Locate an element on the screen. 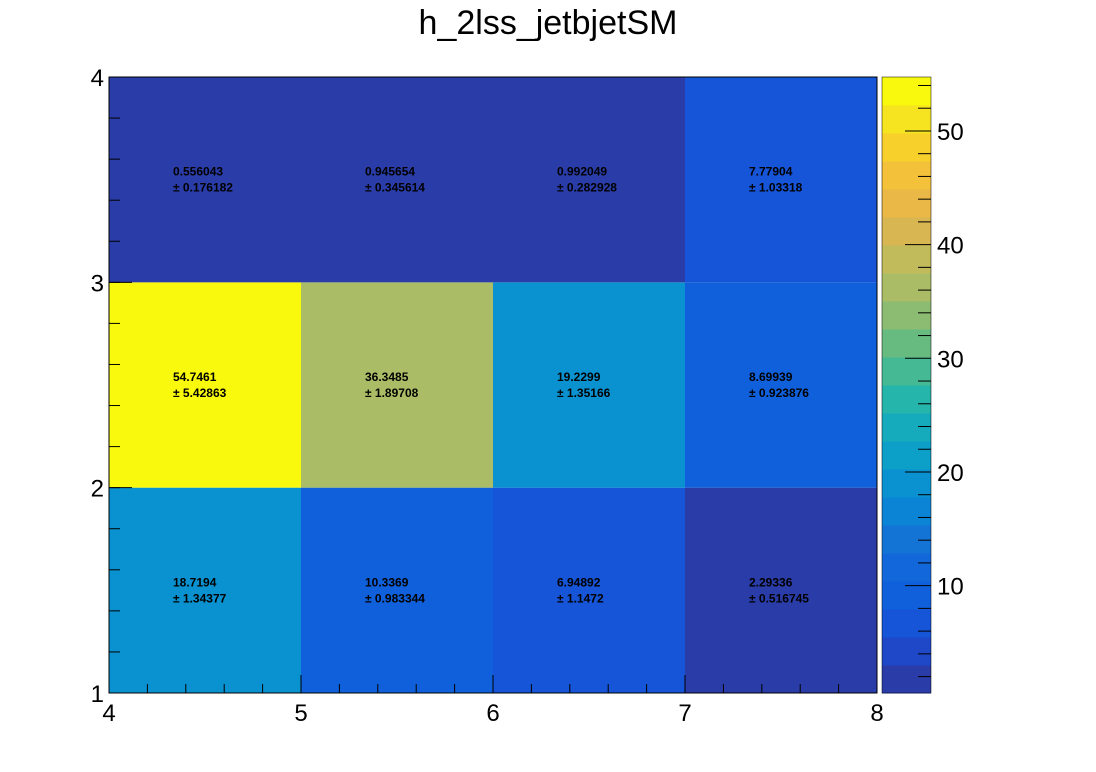  x-tick-label: 5 is located at coordinates (300, 713).